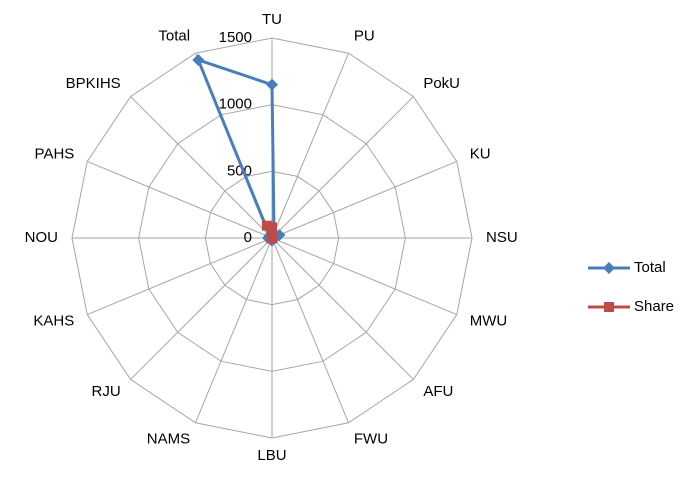  Describe the element at coordinates (654, 306) in the screenshot. I see `legend-label: Share` at that location.